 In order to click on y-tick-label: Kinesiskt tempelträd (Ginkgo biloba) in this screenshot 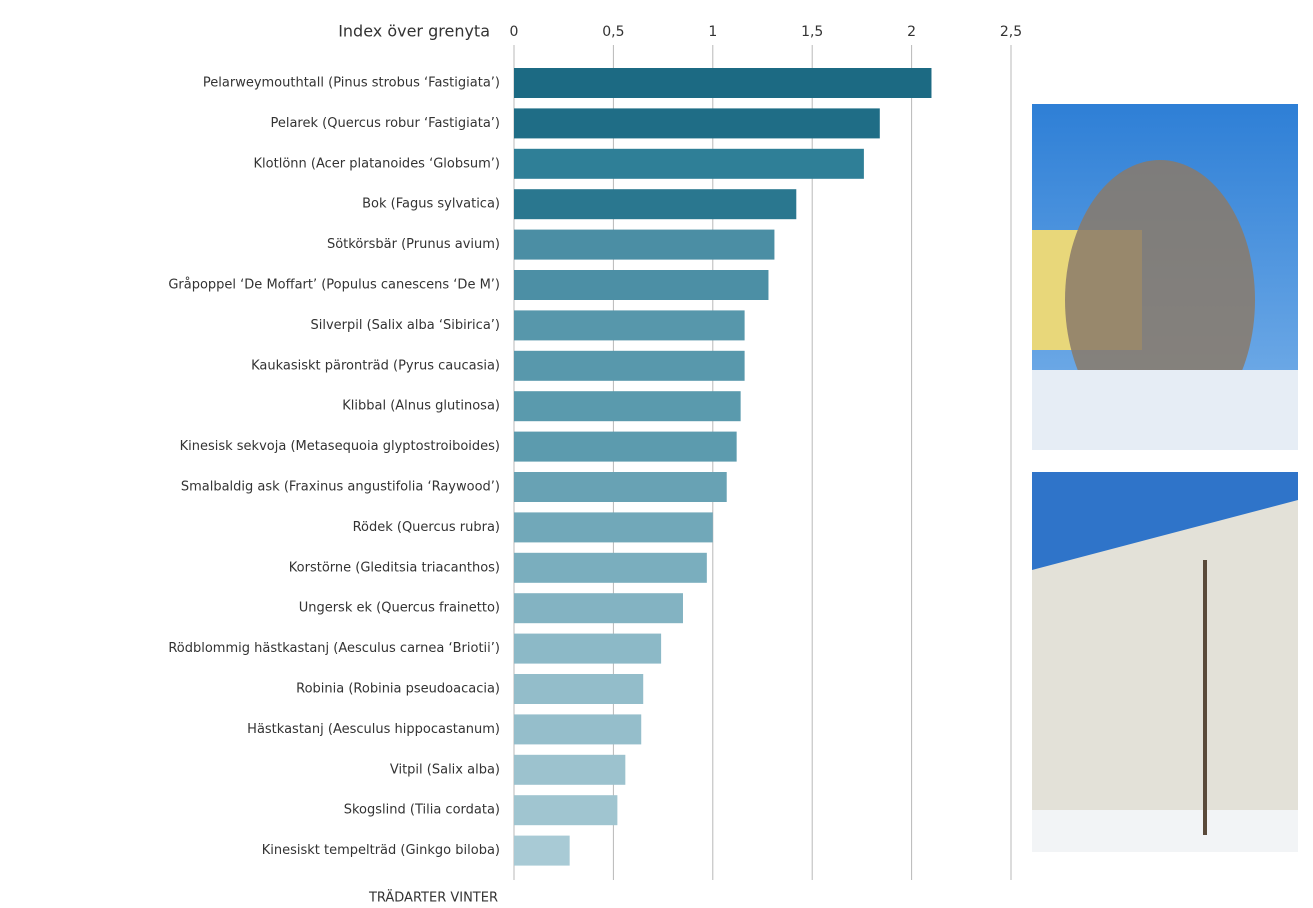, I will do `click(381, 850)`.